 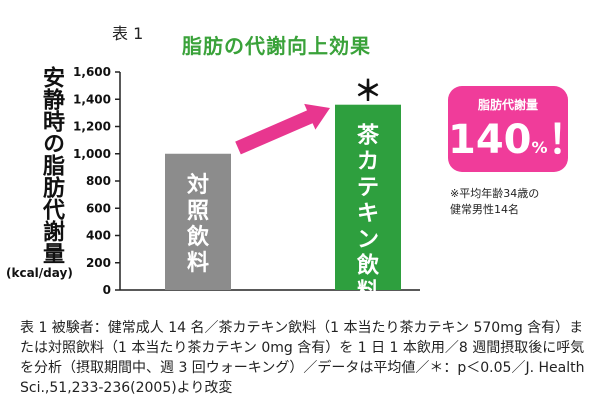 What do you see at coordinates (520, 202) in the screenshot?
I see `callout-note: ※平均年齢34歳の 健常男性14名` at bounding box center [520, 202].